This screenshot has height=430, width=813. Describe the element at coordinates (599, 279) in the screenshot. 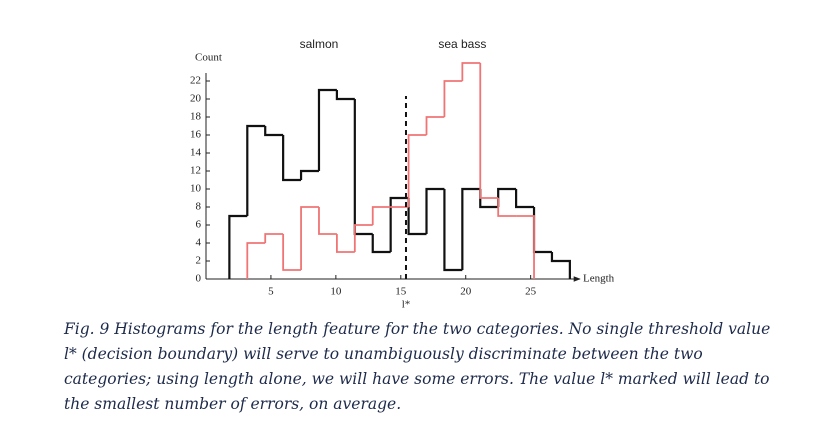

I see `x-axis-label: Length` at that location.